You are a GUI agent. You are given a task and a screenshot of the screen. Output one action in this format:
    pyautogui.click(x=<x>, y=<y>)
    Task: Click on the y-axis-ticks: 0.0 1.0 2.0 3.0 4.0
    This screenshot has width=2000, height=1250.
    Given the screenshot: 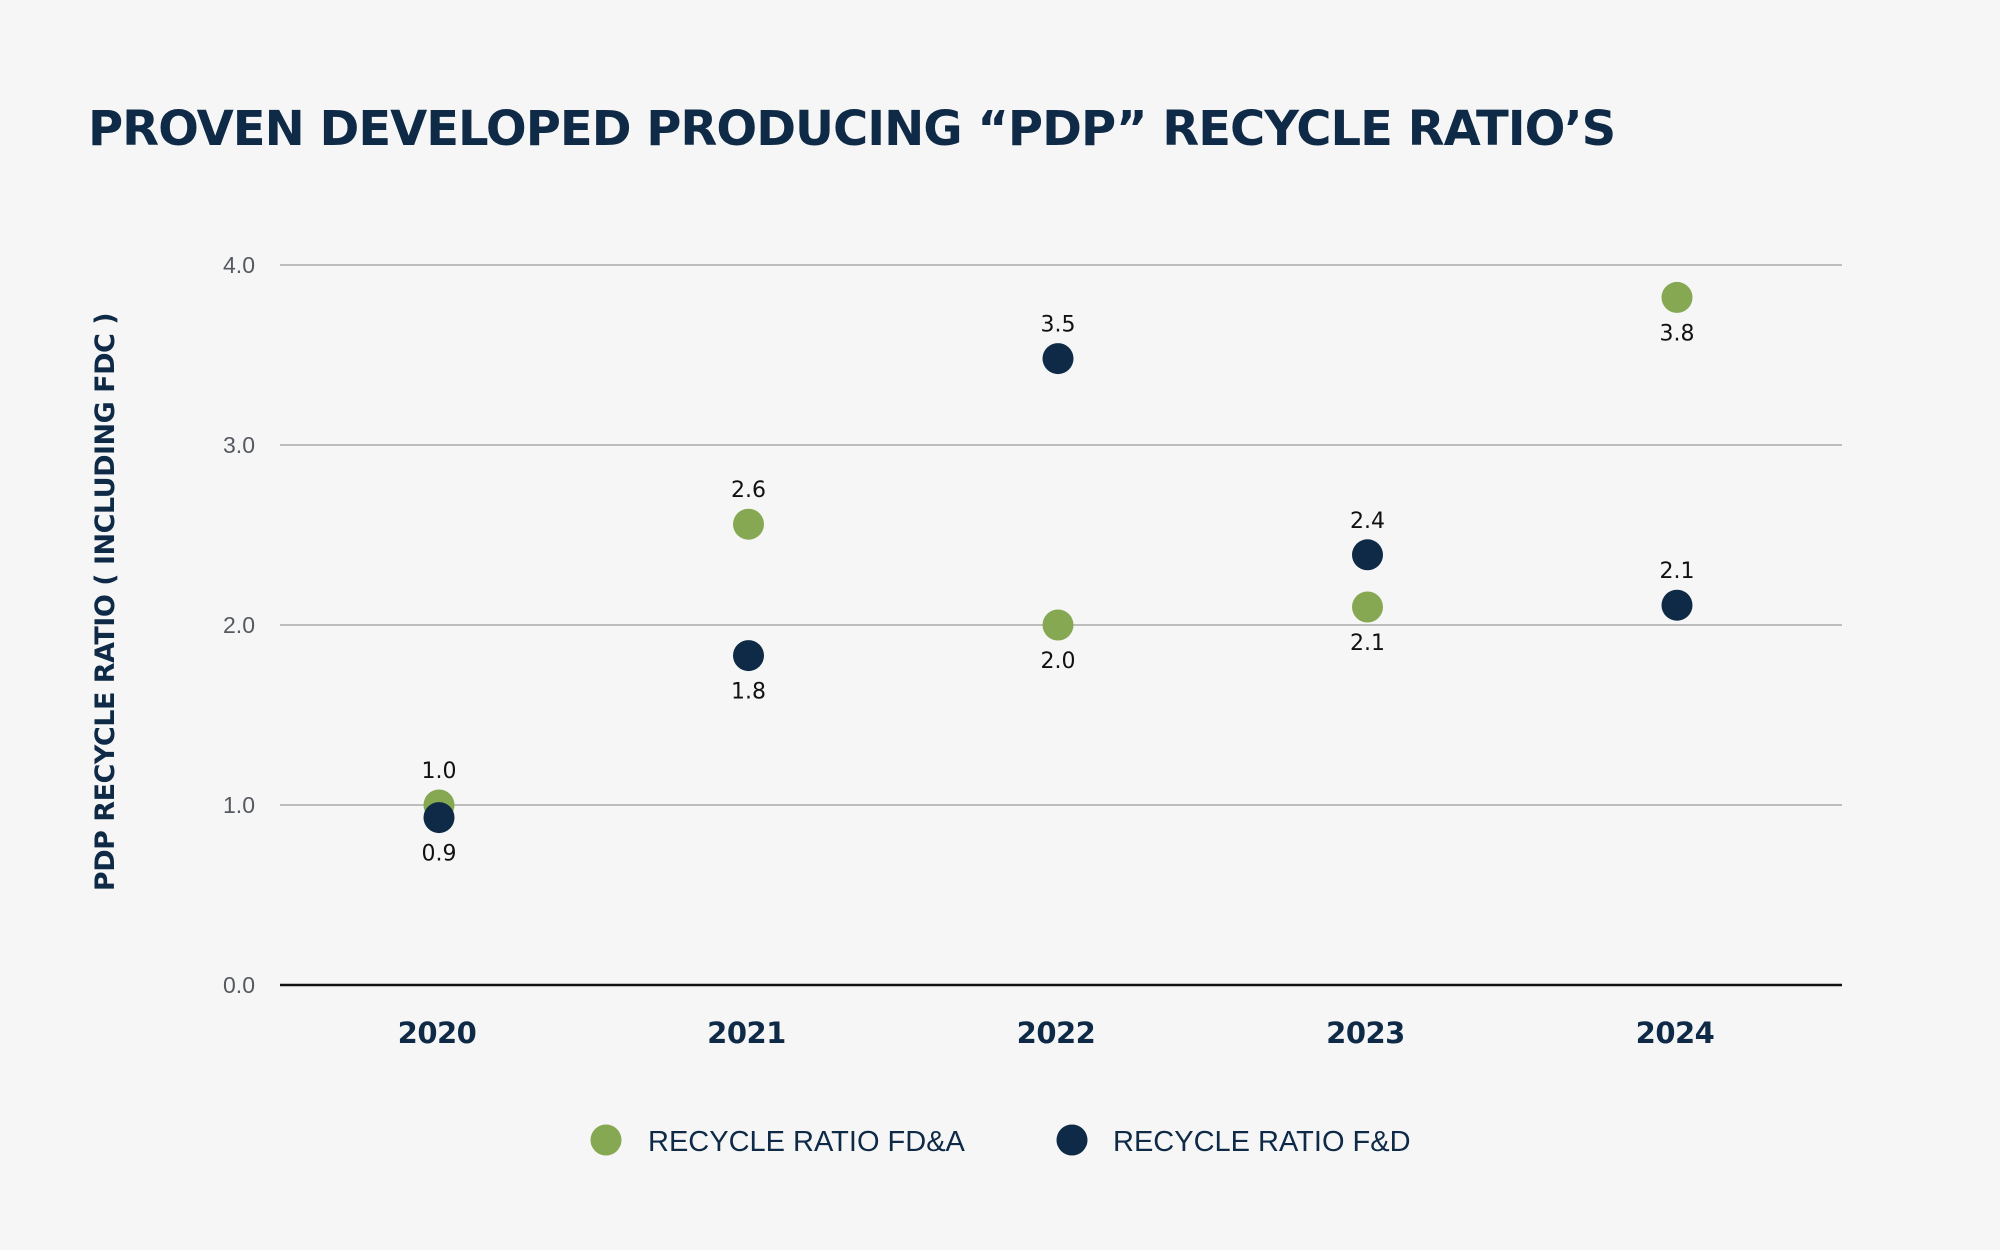 What is the action you would take?
    pyautogui.click(x=239, y=625)
    